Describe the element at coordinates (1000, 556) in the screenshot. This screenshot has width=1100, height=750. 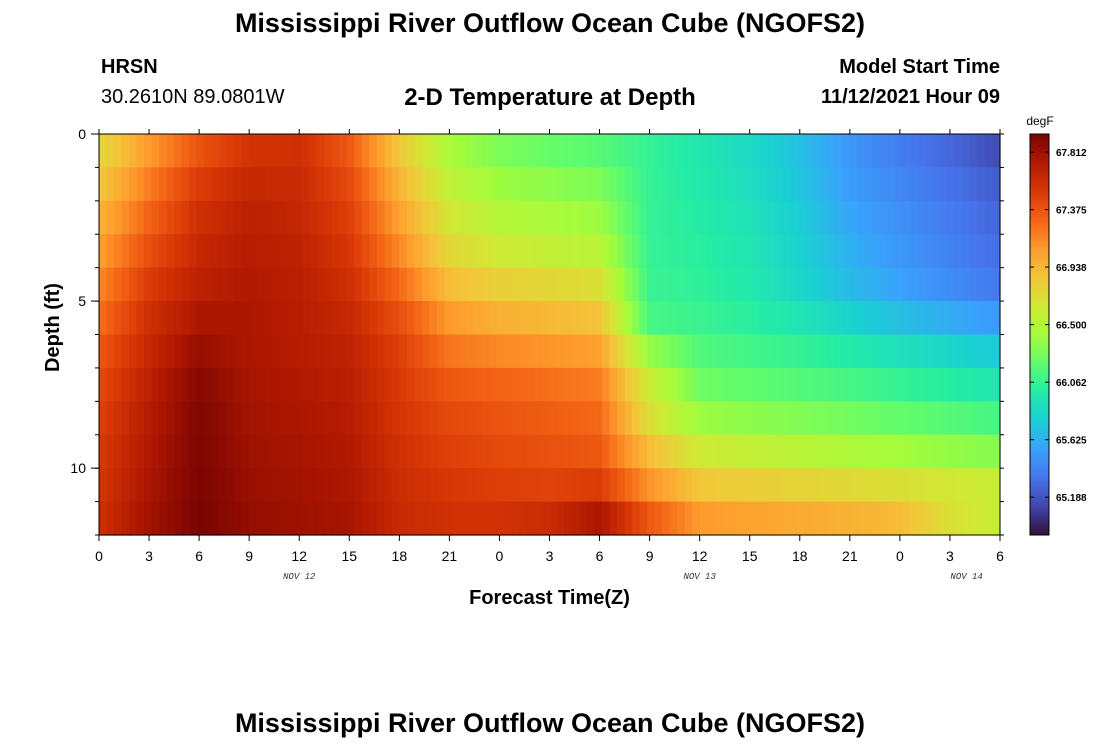
I see `x-tick-label: 6` at that location.